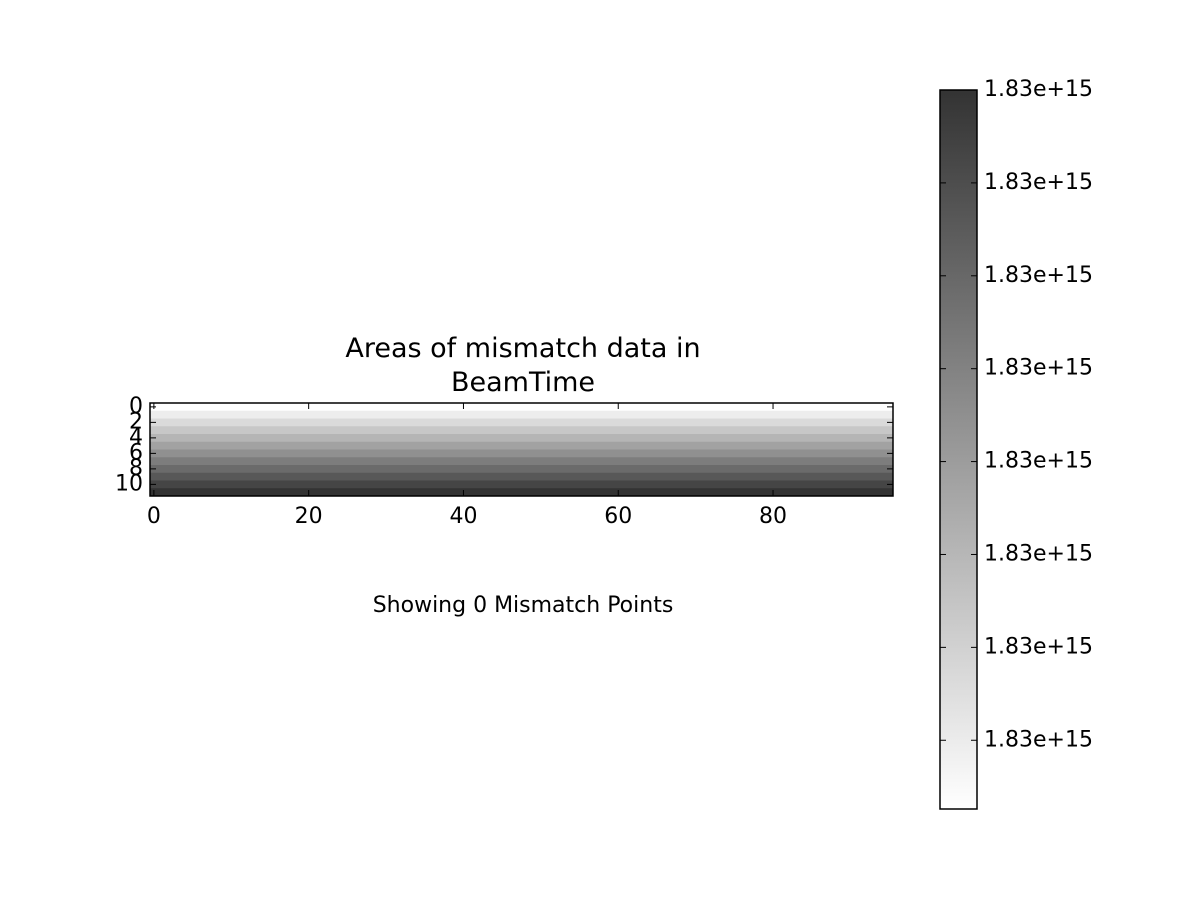 This screenshot has height=900, width=1200. I want to click on x-tick-label: 80, so click(773, 516).